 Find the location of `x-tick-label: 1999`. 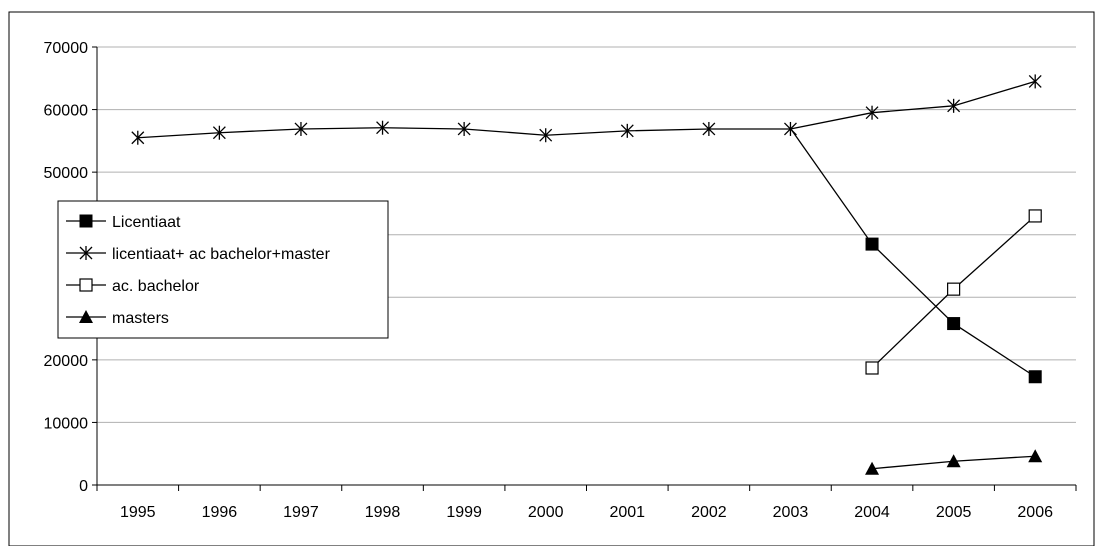

x-tick-label: 1999 is located at coordinates (464, 512).